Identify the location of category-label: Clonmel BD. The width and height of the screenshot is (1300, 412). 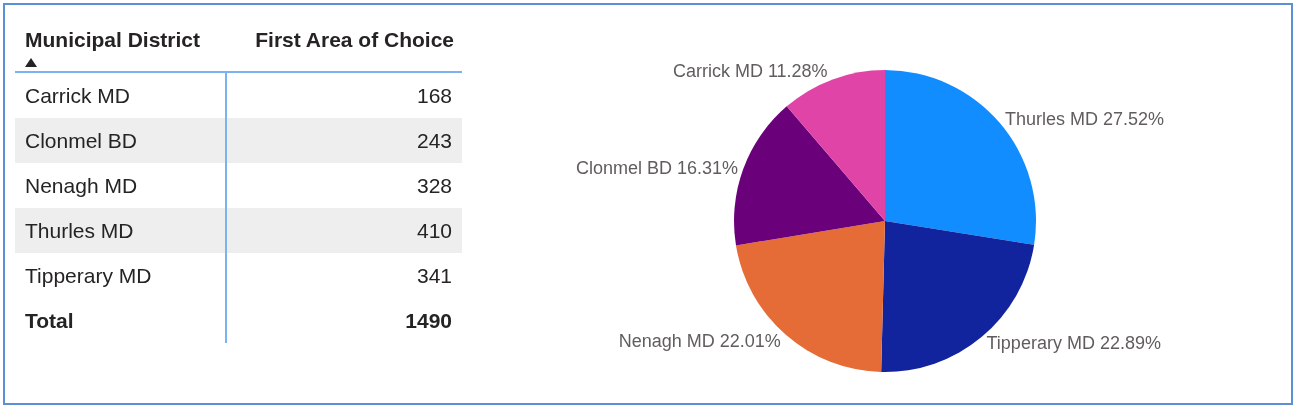
(120, 140).